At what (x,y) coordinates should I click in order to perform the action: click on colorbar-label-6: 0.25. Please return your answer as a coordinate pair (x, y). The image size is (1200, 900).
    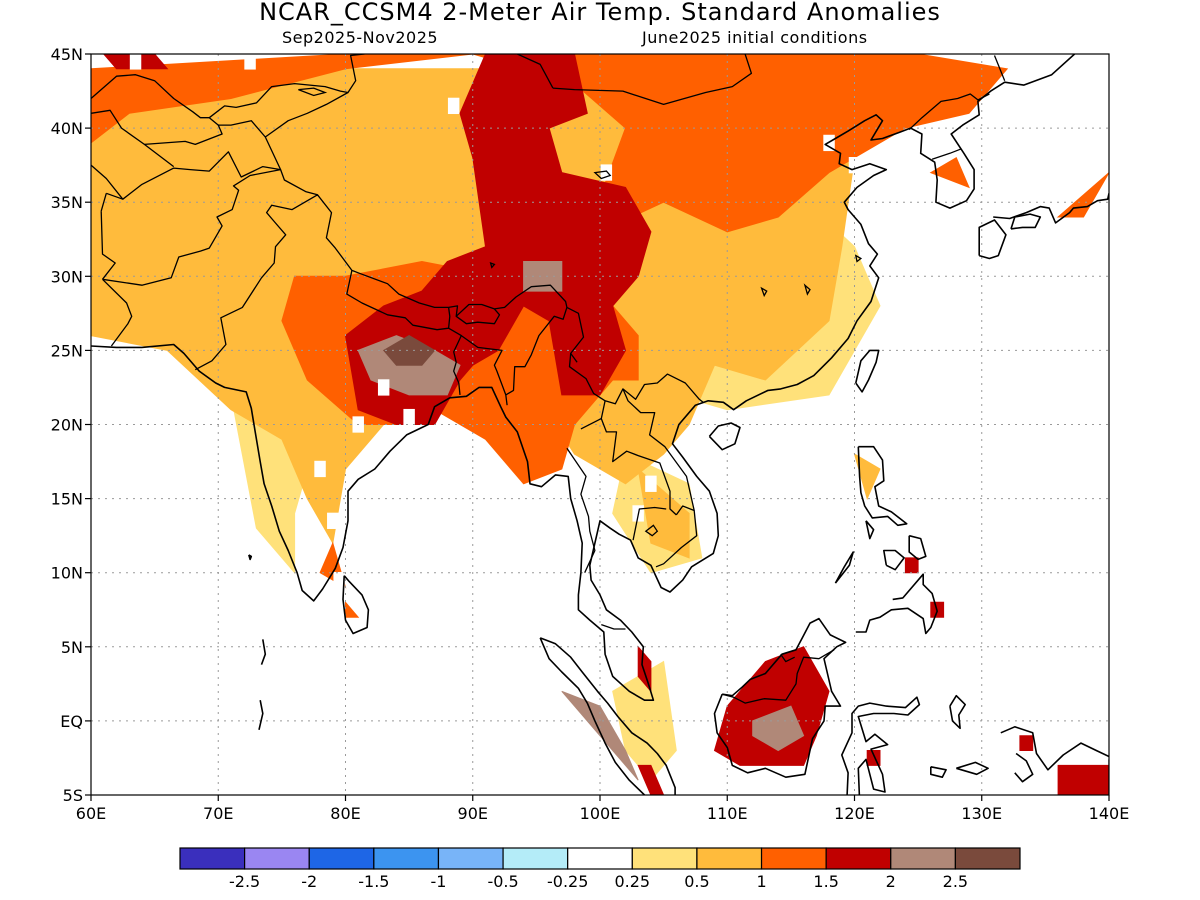
    Looking at the image, I should click on (632, 881).